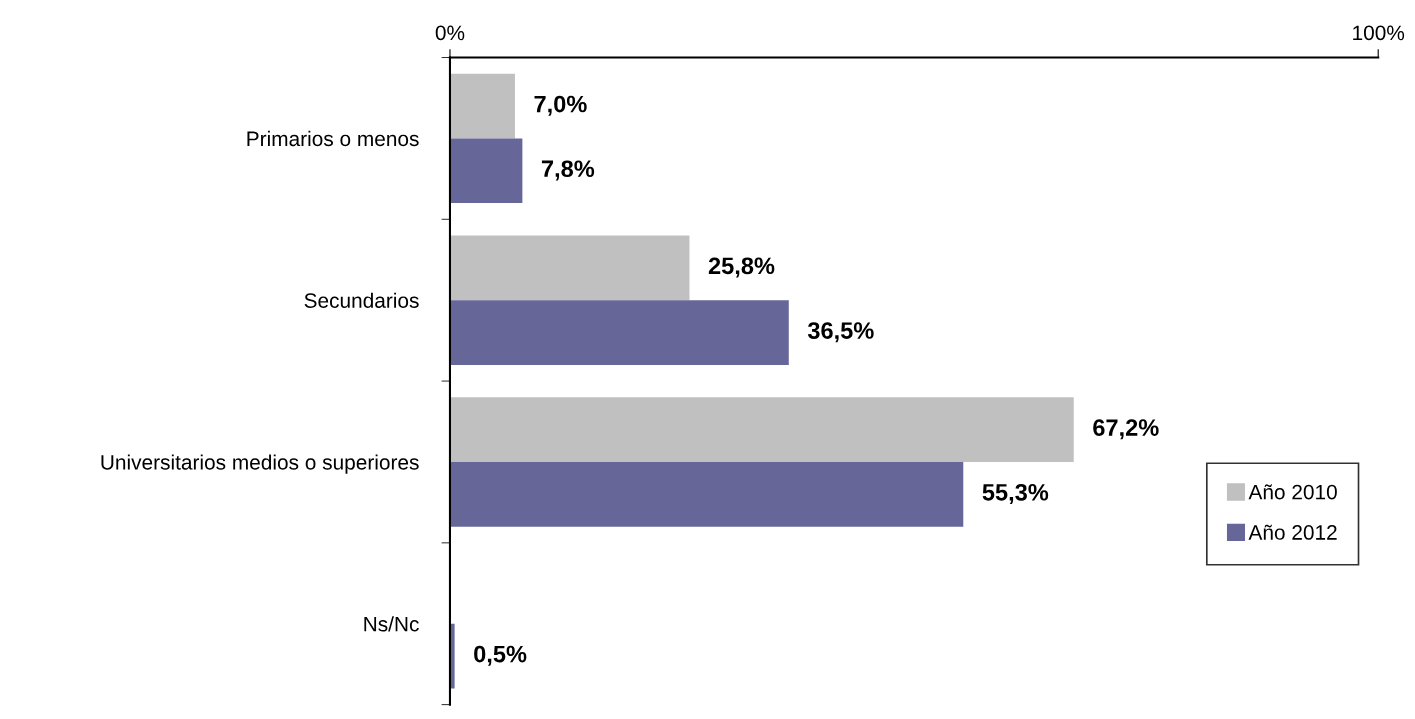 This screenshot has height=719, width=1415. Describe the element at coordinates (333, 138) in the screenshot. I see `y-tick-label: Primarios o menos` at that location.